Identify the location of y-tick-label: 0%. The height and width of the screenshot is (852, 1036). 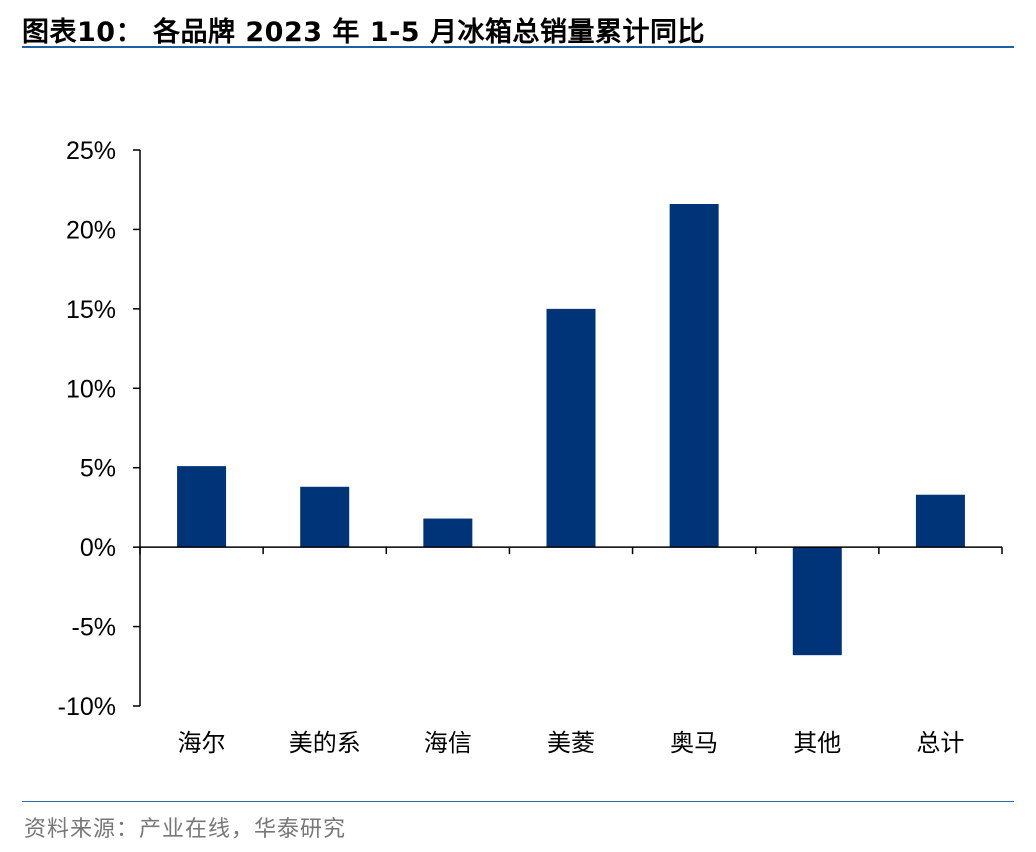
(98, 548).